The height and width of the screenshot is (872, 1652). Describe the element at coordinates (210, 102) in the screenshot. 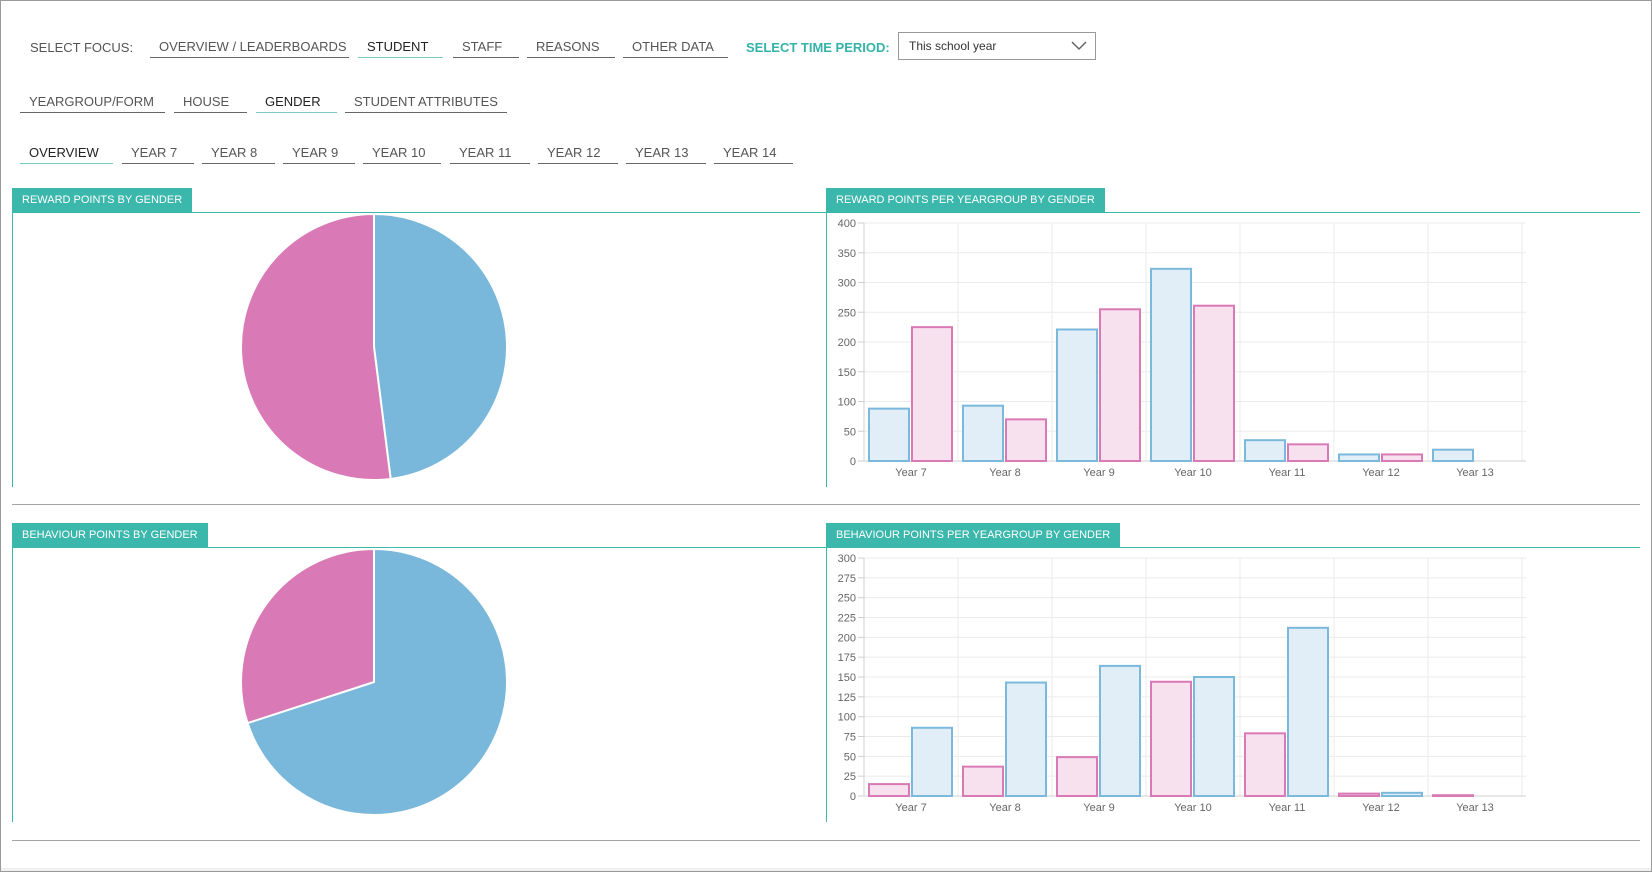

I see `tab-house: HOUSE` at that location.